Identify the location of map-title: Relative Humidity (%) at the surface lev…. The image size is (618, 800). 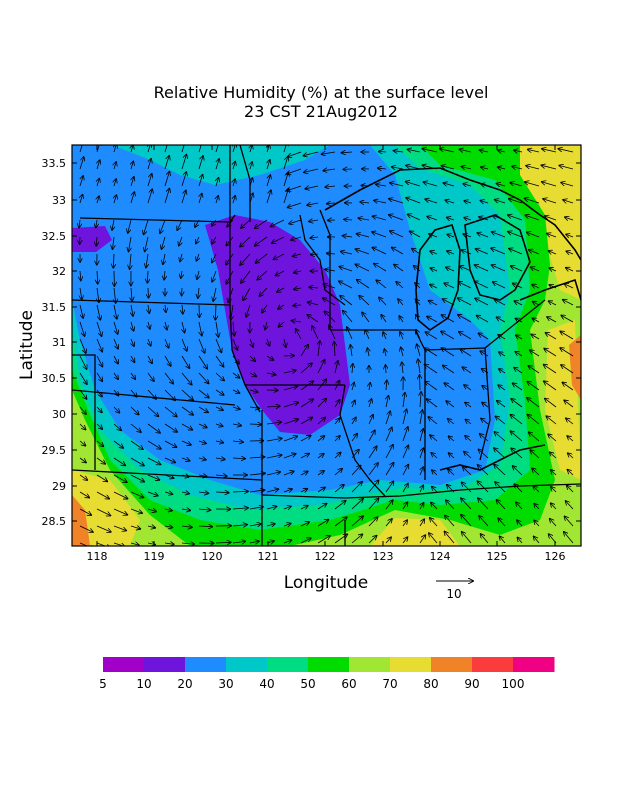
(321, 92).